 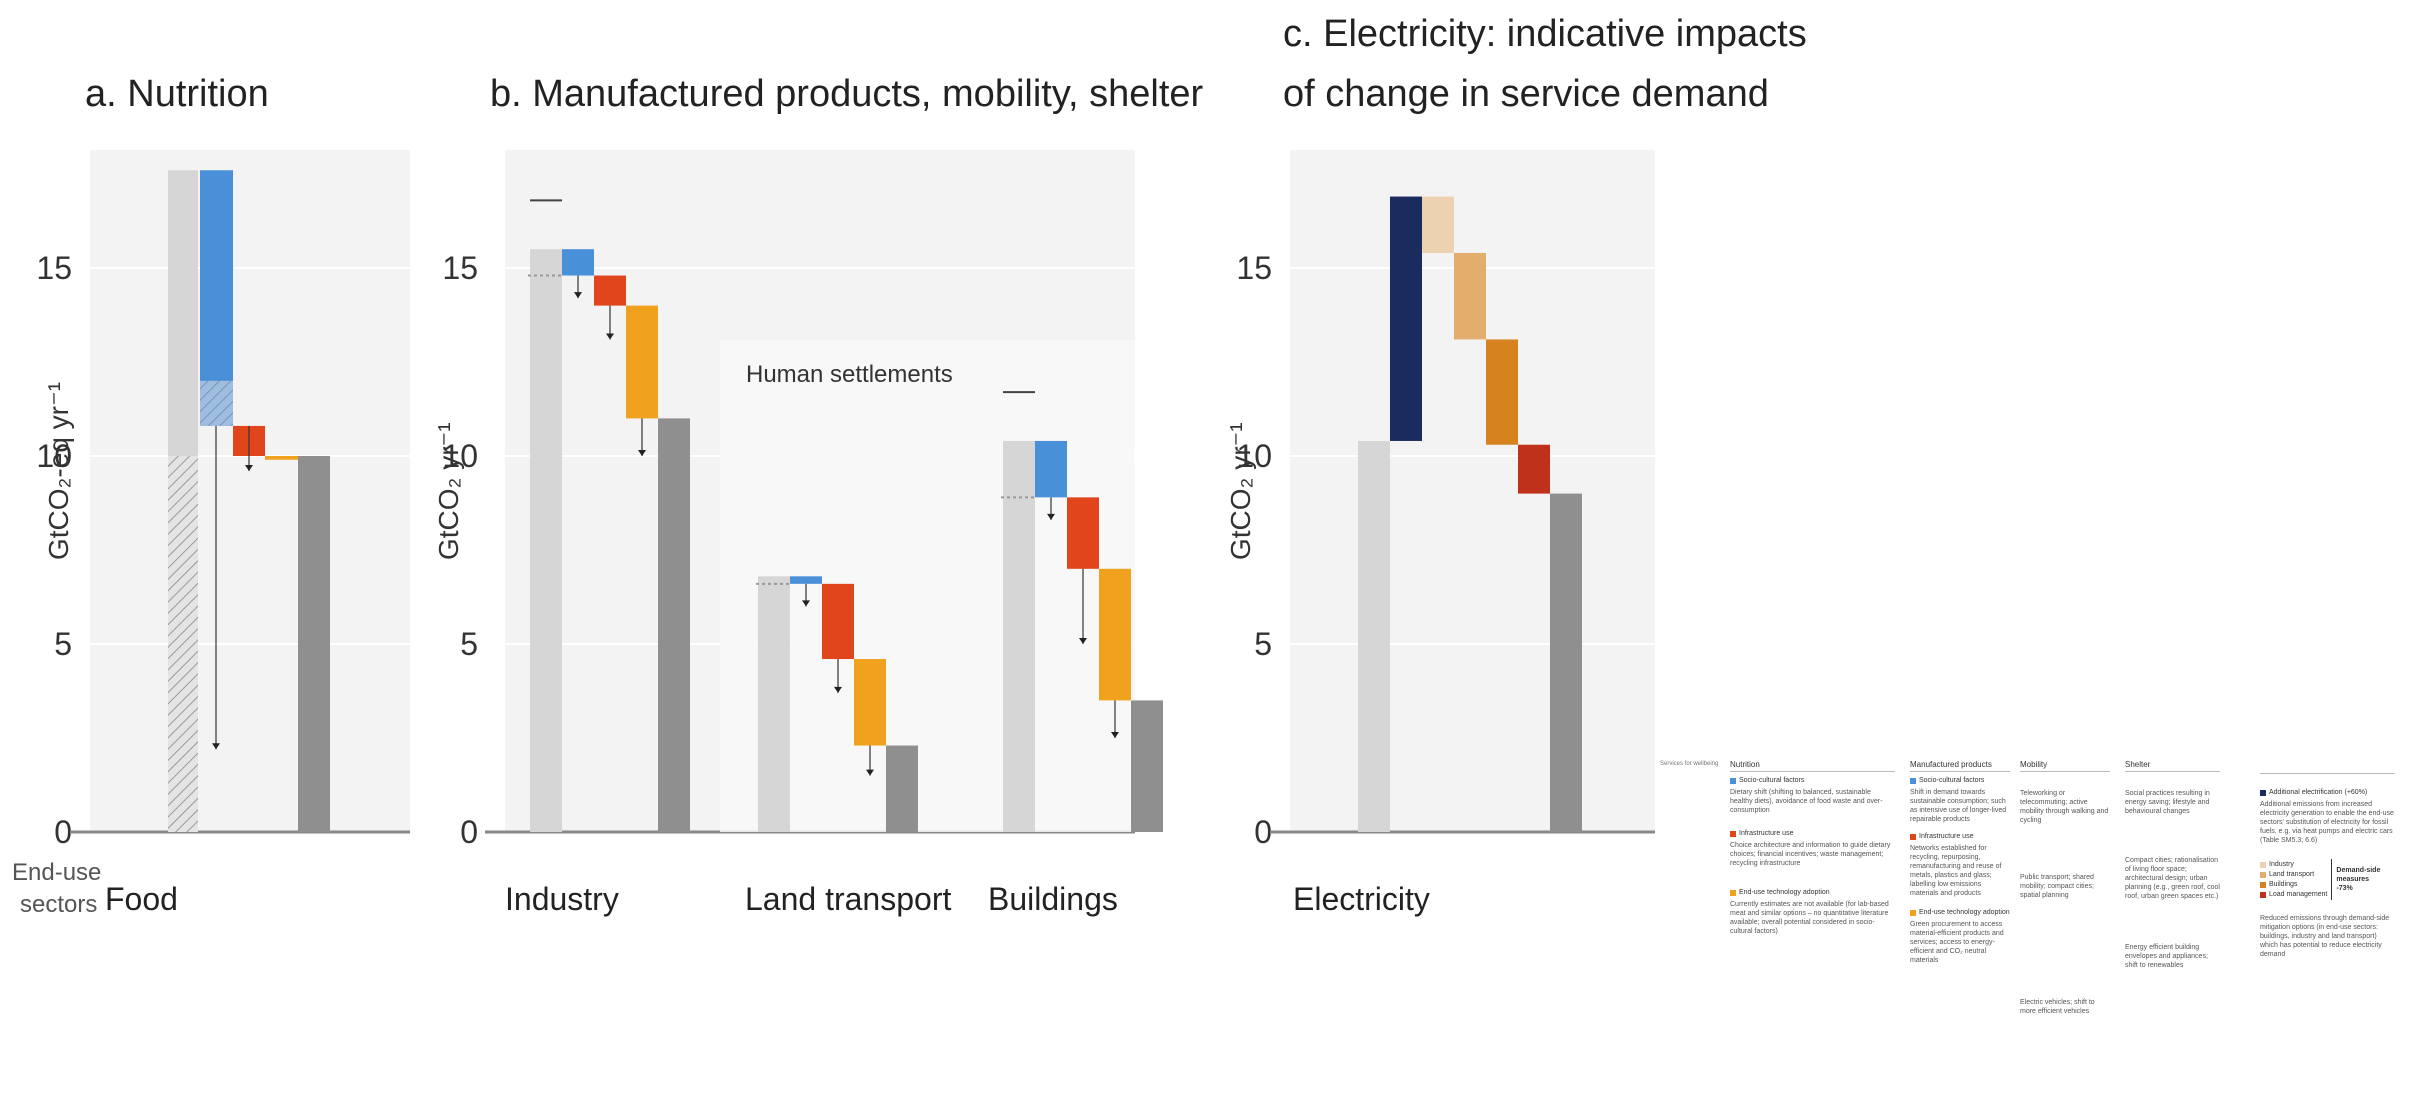 I want to click on land-transport-baseline-bar, so click(x=774, y=704).